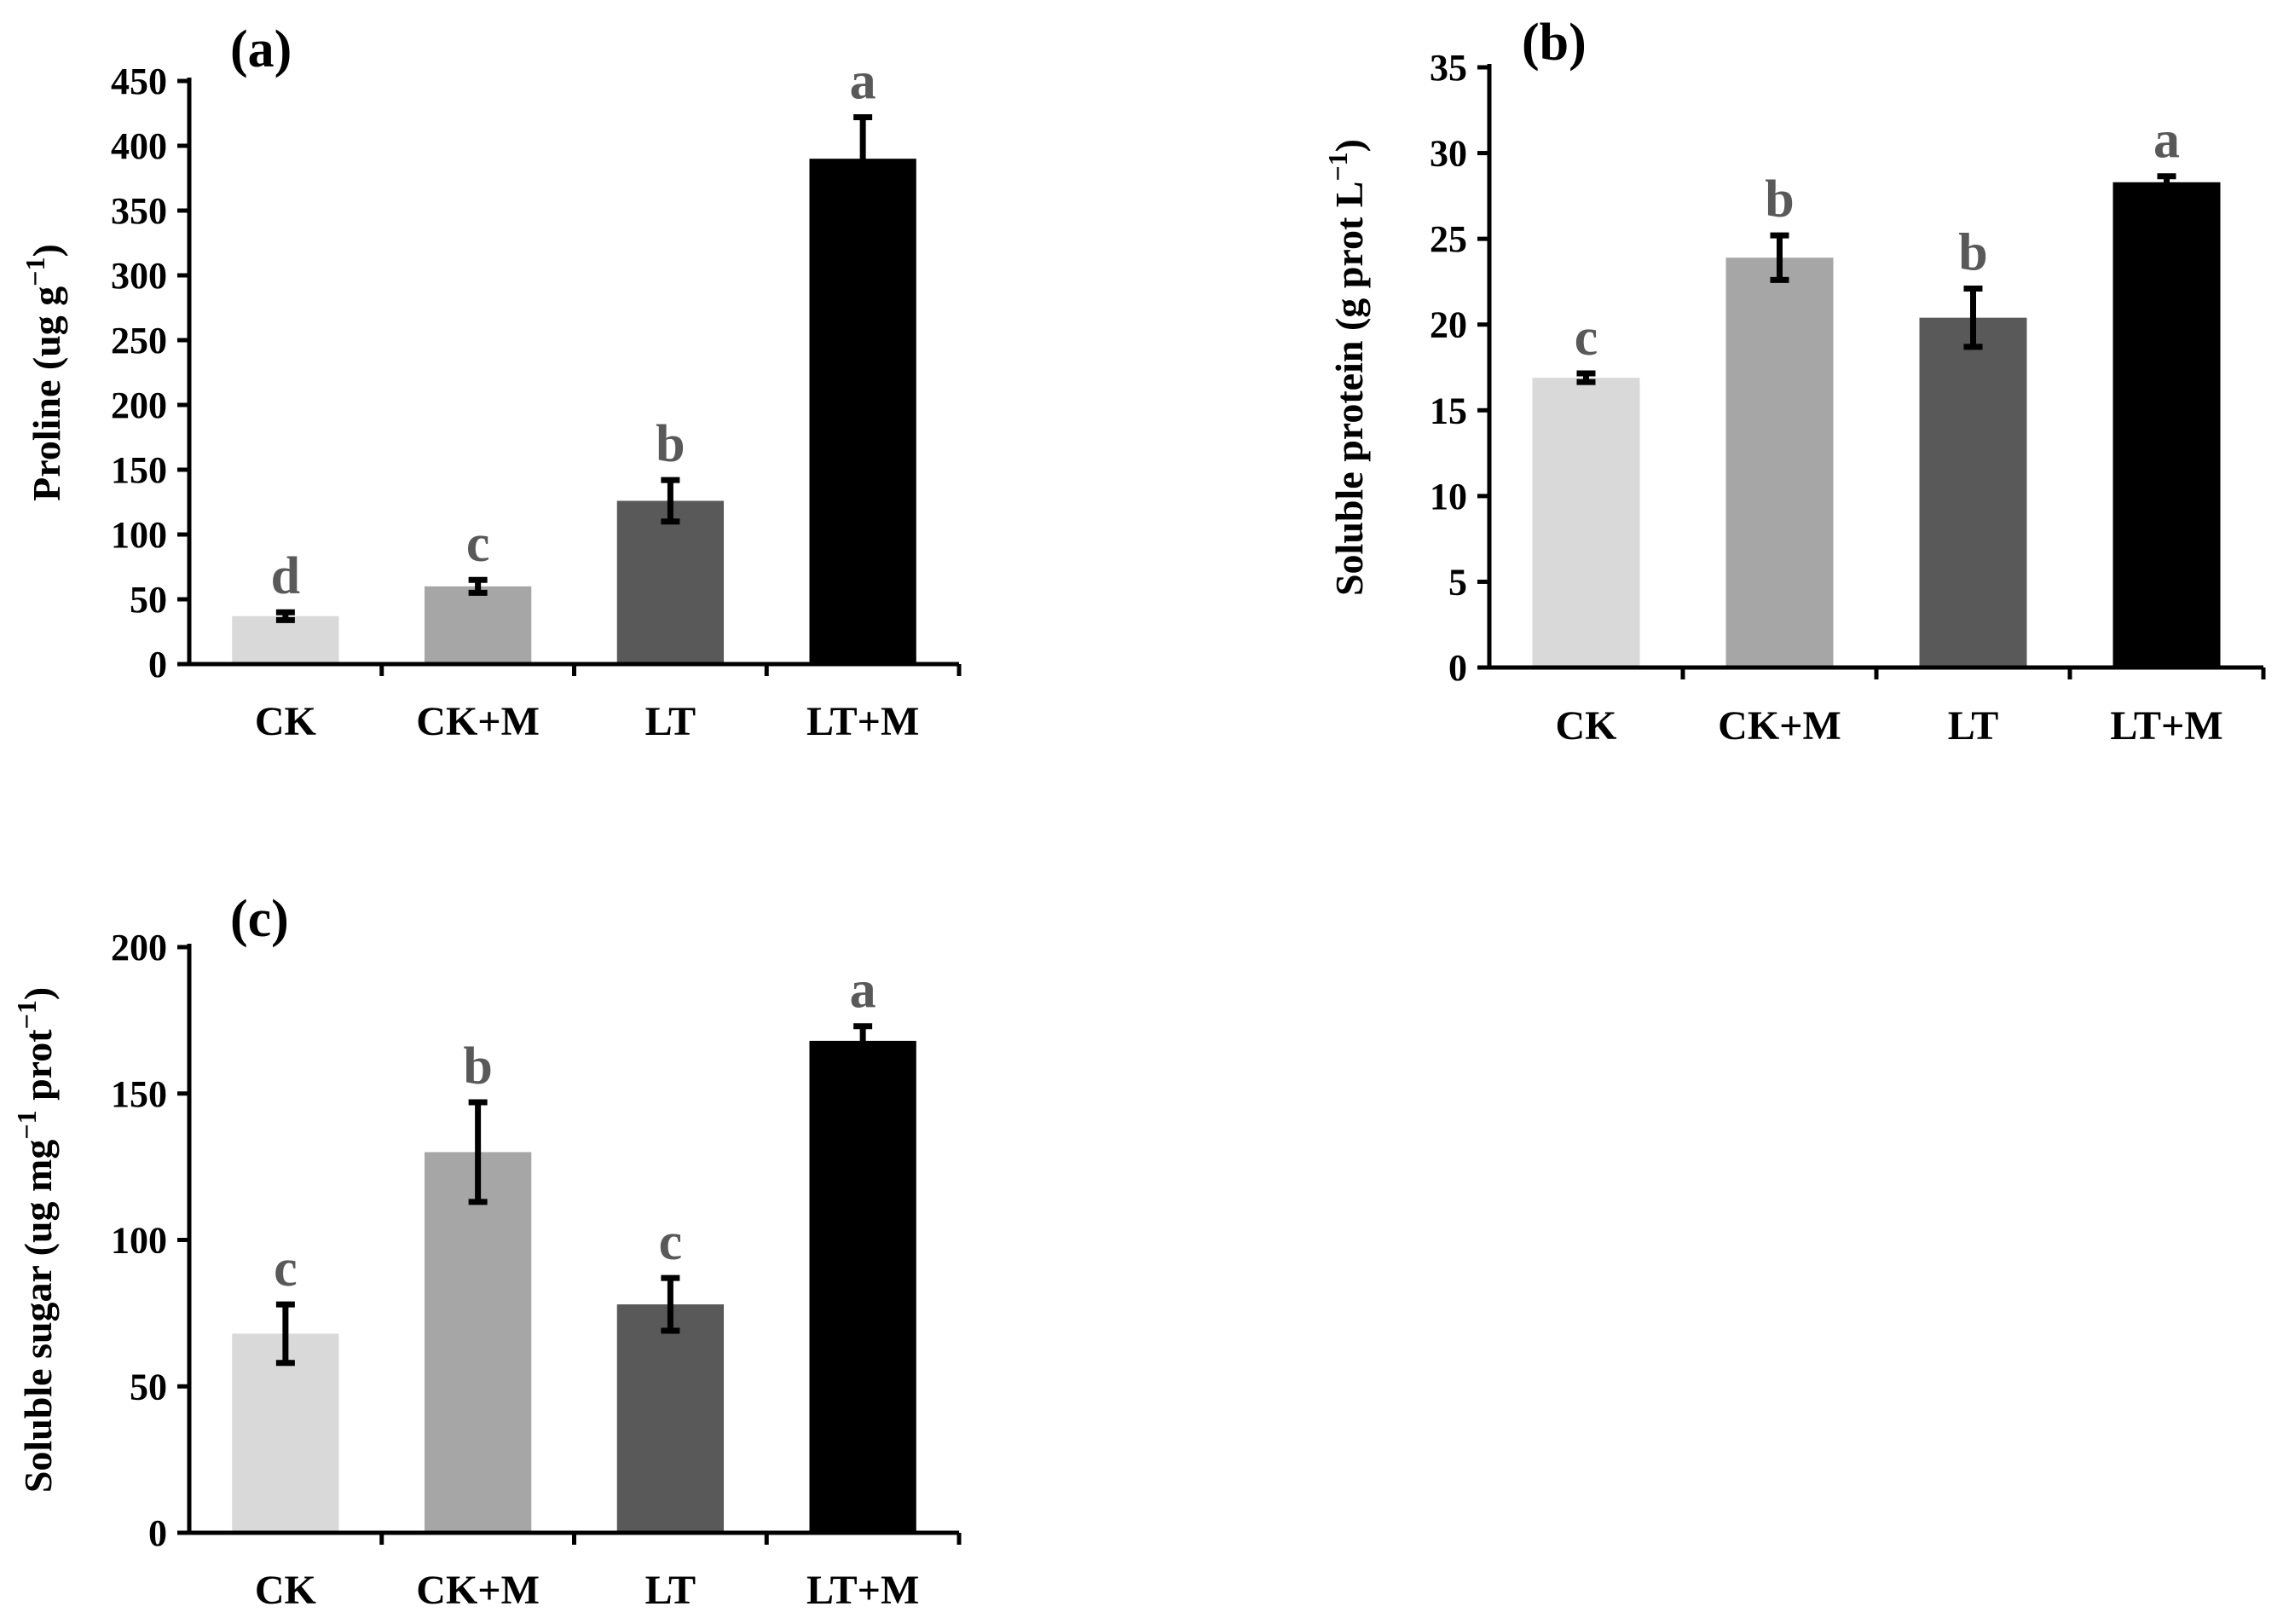 This screenshot has width=2283, height=1624. I want to click on significance-letter: d, so click(285, 576).